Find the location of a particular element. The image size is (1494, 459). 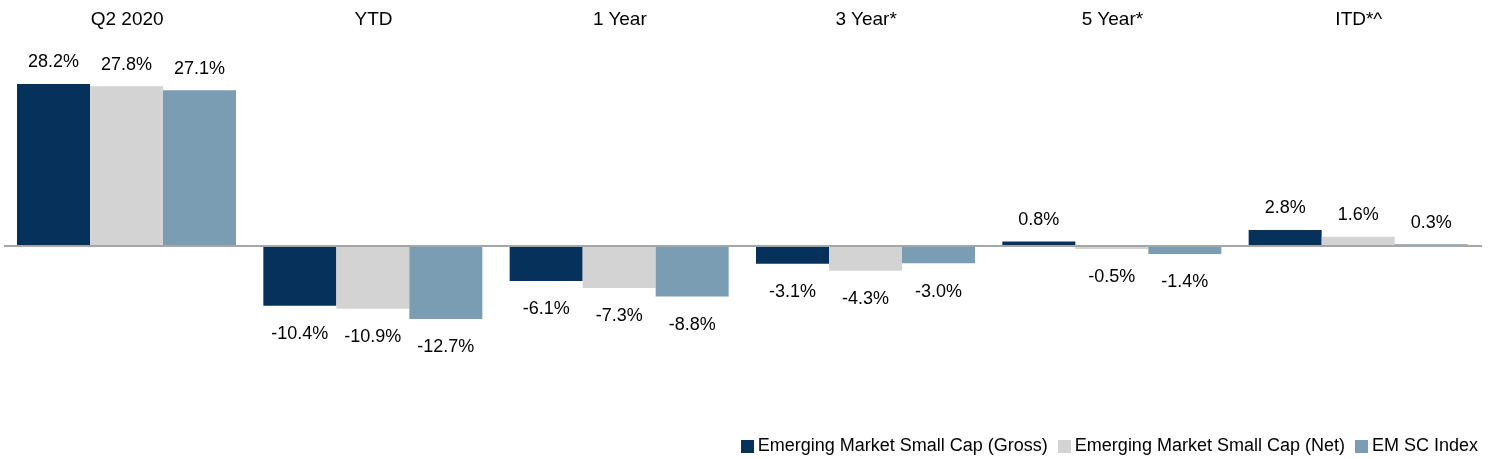

x-tick-label: 5 Year* is located at coordinates (1112, 18).